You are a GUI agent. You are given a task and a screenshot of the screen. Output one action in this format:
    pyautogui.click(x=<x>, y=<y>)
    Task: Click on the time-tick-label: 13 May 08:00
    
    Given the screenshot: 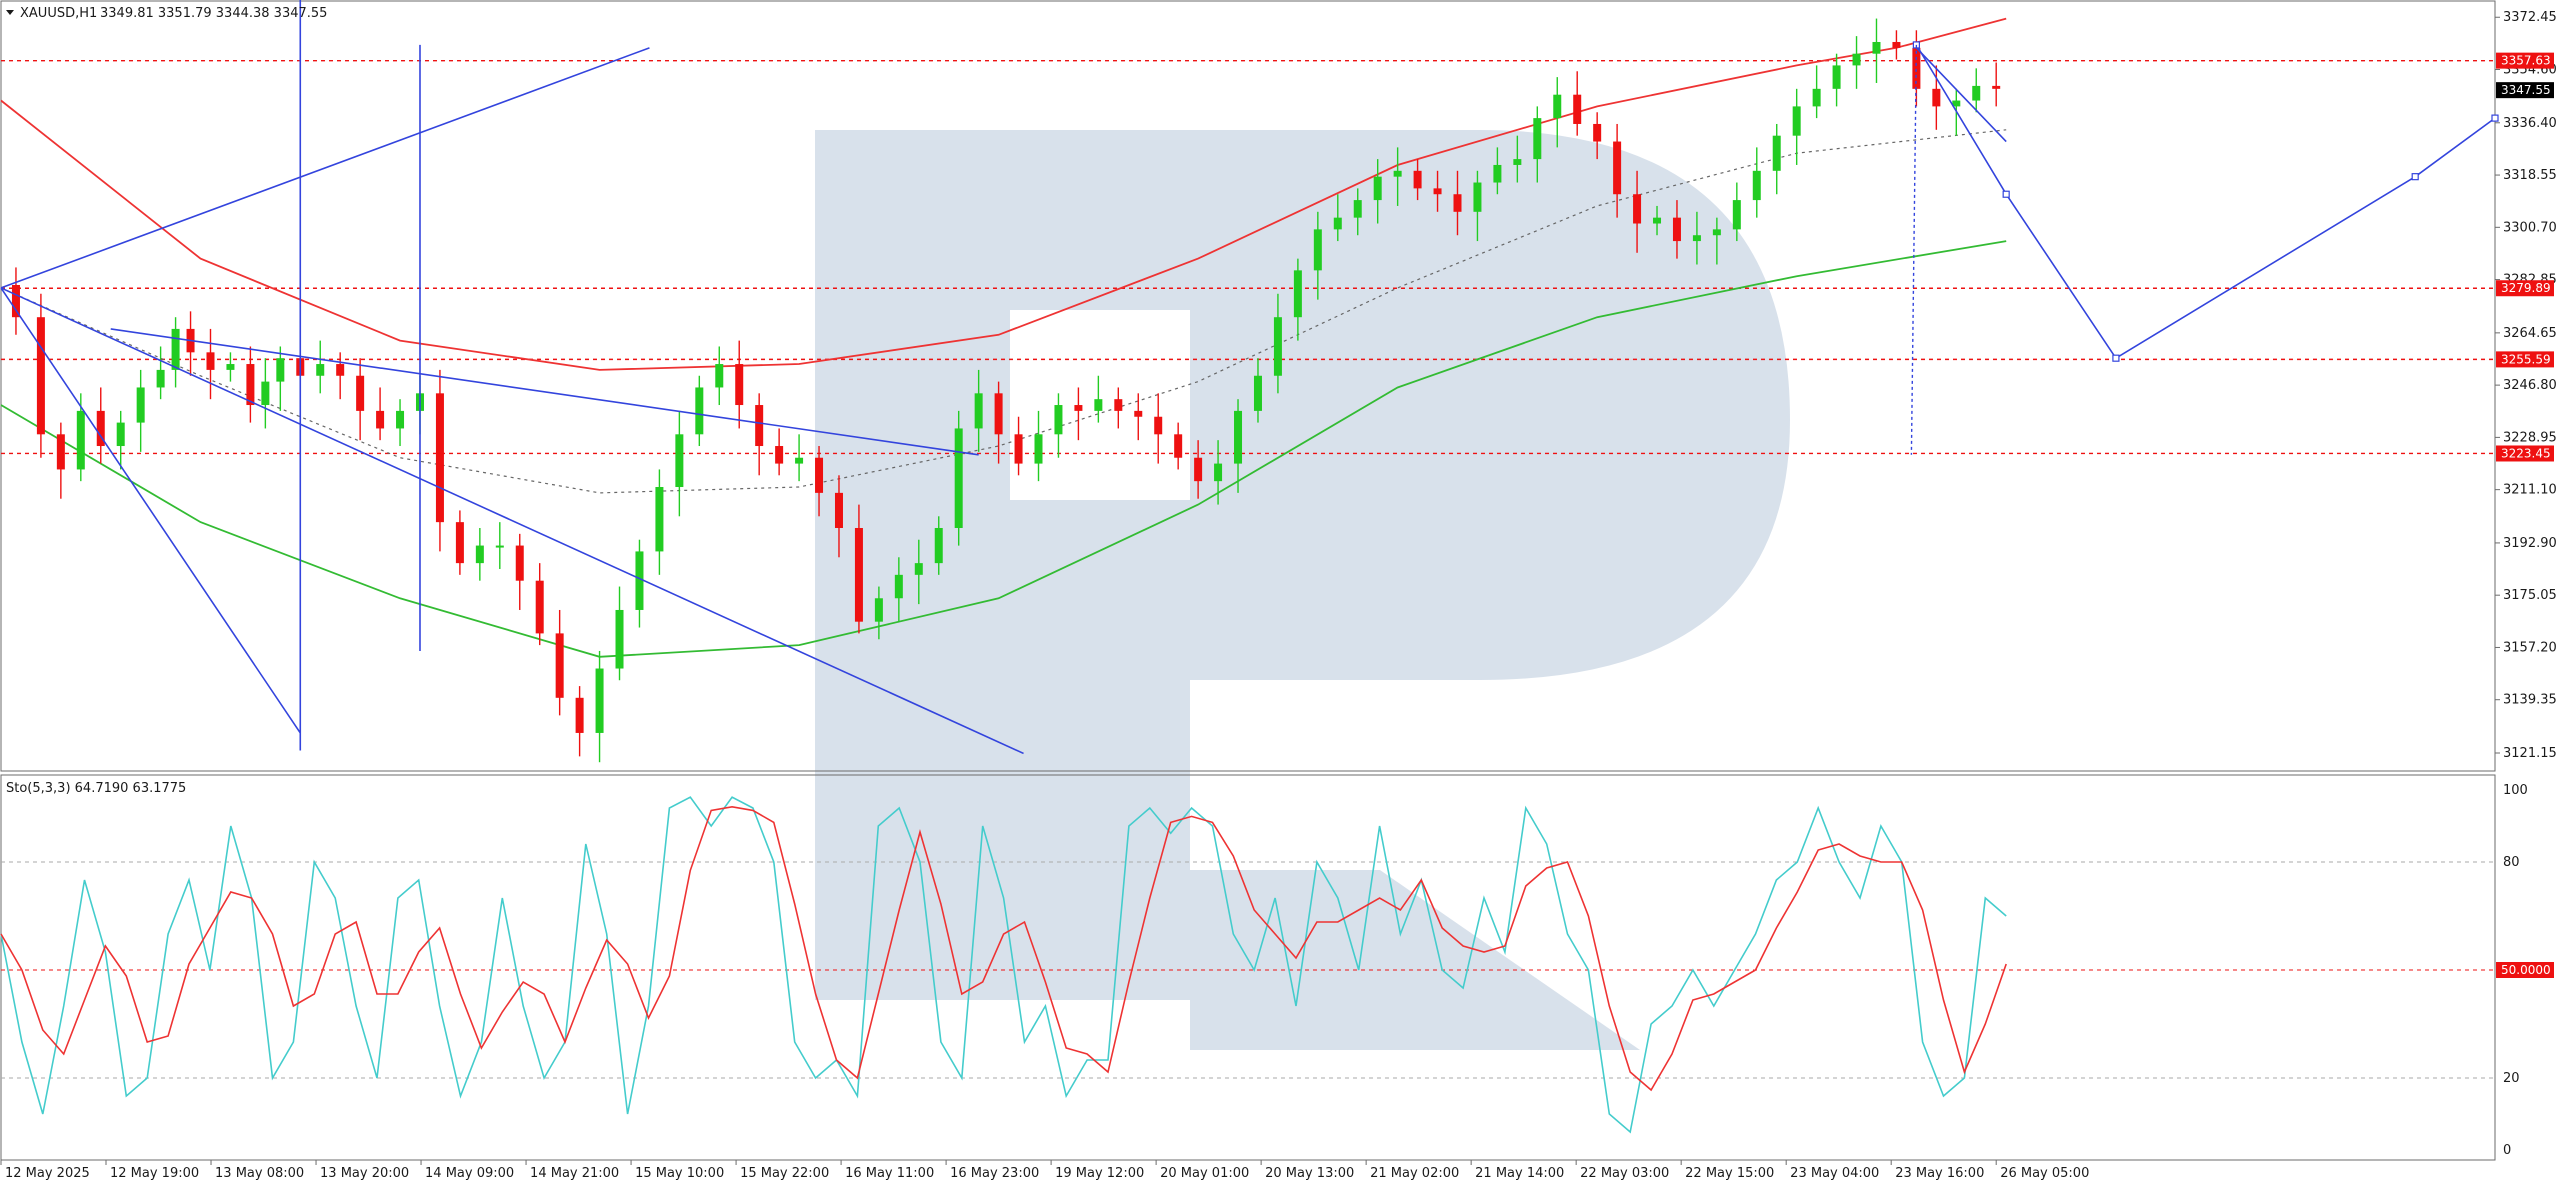 What is the action you would take?
    pyautogui.click(x=259, y=1173)
    